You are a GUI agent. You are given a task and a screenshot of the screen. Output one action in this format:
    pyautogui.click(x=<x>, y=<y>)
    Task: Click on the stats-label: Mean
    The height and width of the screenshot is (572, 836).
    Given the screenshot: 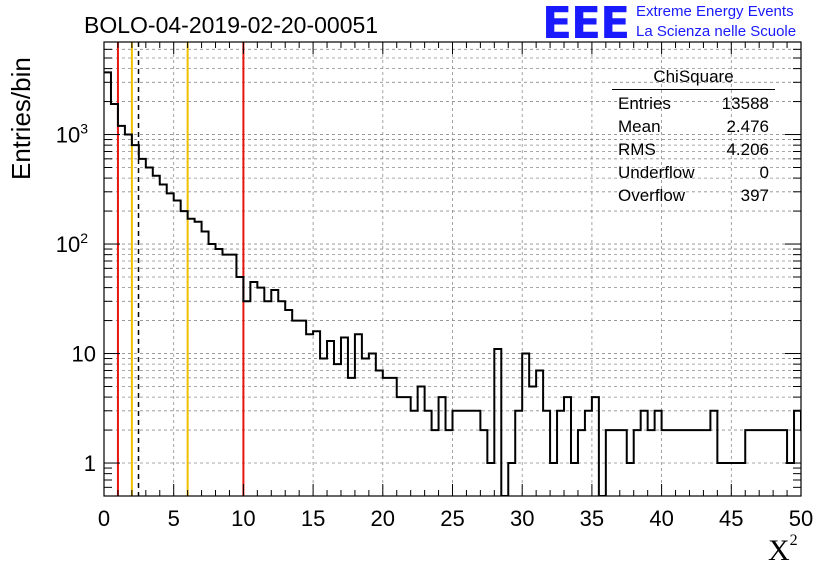 What is the action you would take?
    pyautogui.click(x=639, y=126)
    